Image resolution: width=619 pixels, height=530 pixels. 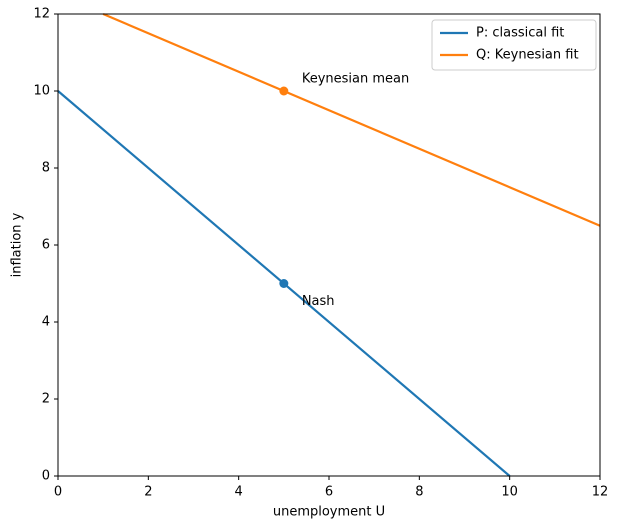 I want to click on annotation: Nash, so click(x=318, y=301).